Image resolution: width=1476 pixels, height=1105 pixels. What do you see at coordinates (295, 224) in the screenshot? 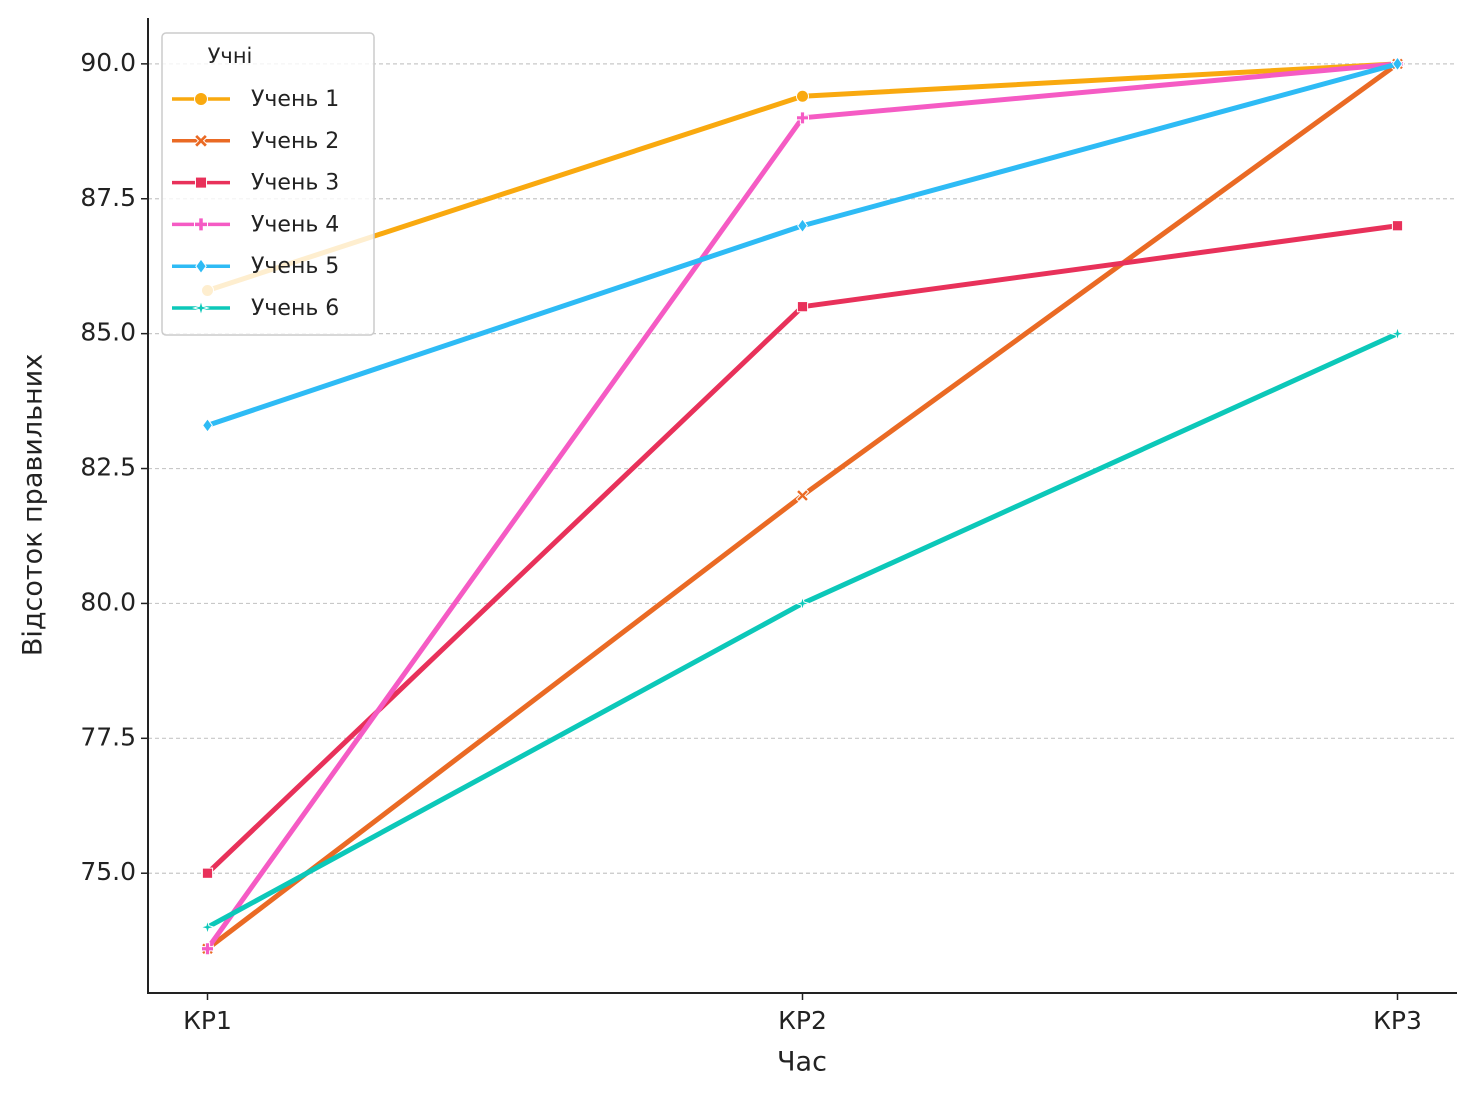
I see `legend-label: Учень 4` at bounding box center [295, 224].